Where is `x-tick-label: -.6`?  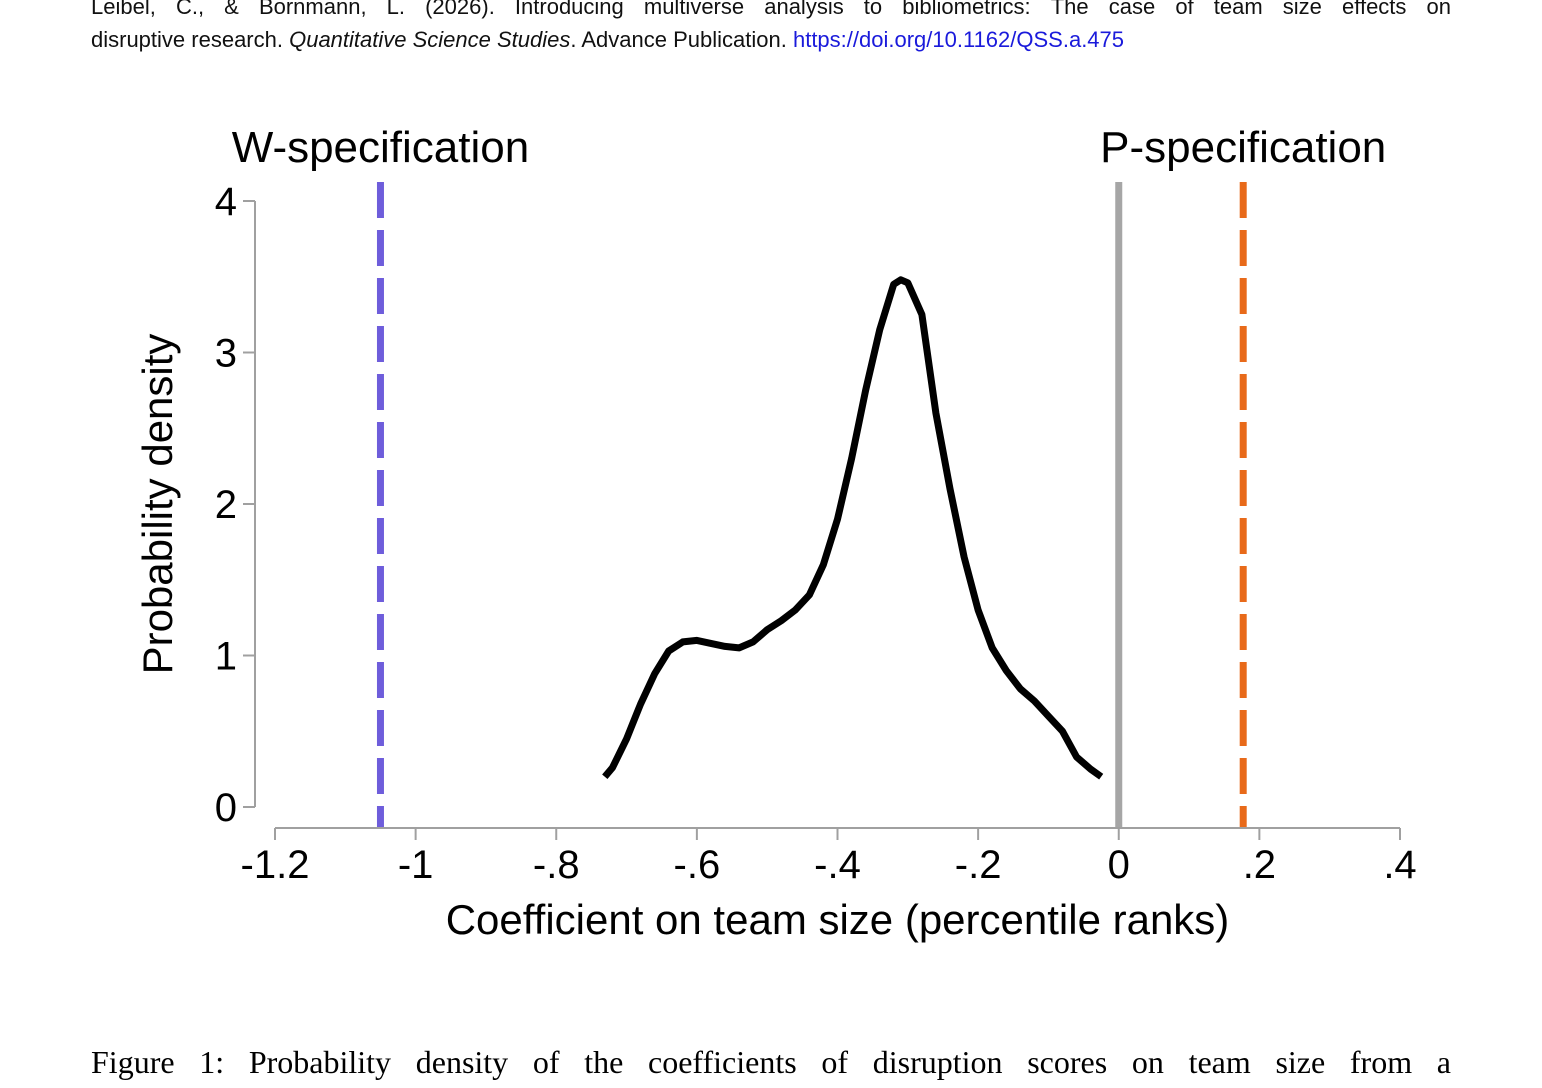 x-tick-label: -.6 is located at coordinates (697, 865).